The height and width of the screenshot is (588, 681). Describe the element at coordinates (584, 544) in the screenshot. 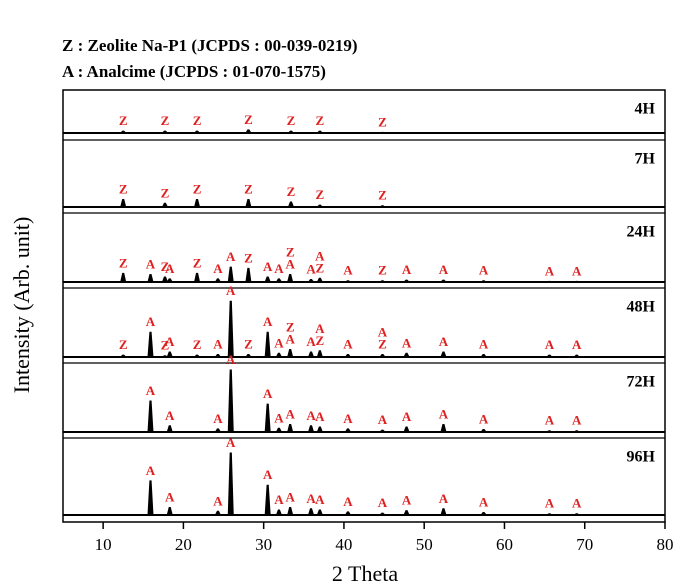

I see `x-tick-label: 70` at that location.